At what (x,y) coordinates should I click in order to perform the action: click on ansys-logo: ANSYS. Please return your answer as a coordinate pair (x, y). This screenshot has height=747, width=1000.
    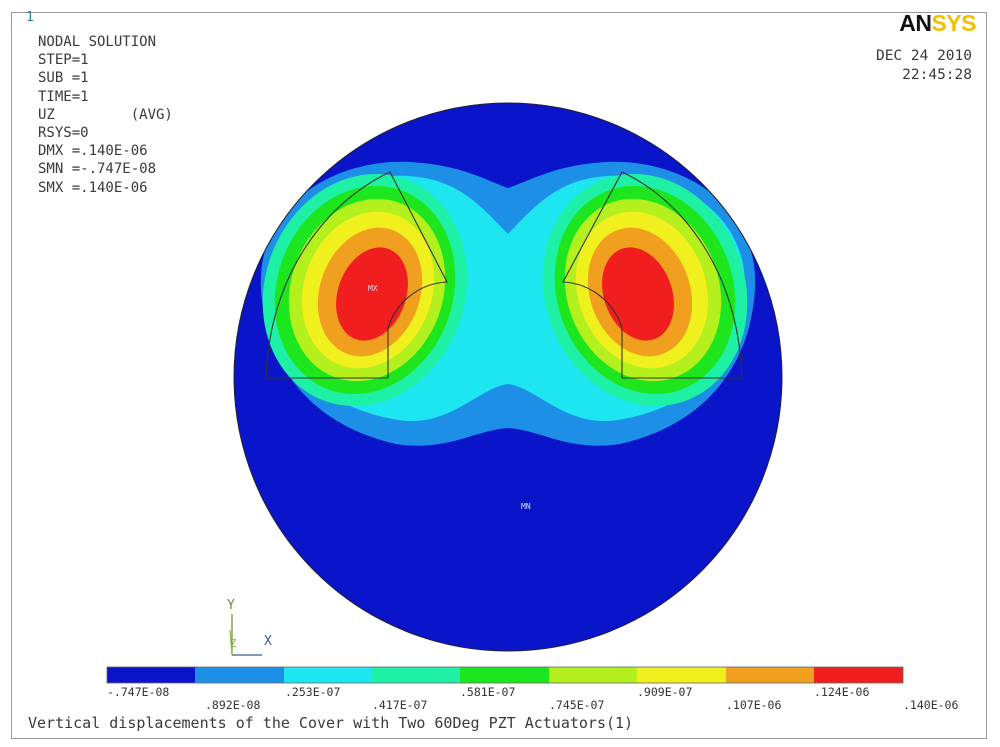
    Looking at the image, I should click on (937, 23).